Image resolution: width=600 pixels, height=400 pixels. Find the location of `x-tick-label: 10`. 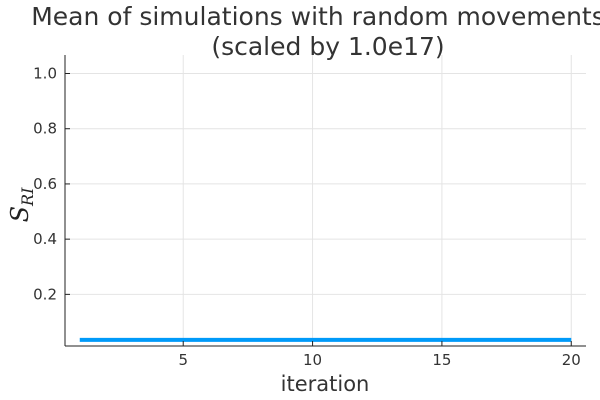

x-tick-label: 10 is located at coordinates (312, 360).